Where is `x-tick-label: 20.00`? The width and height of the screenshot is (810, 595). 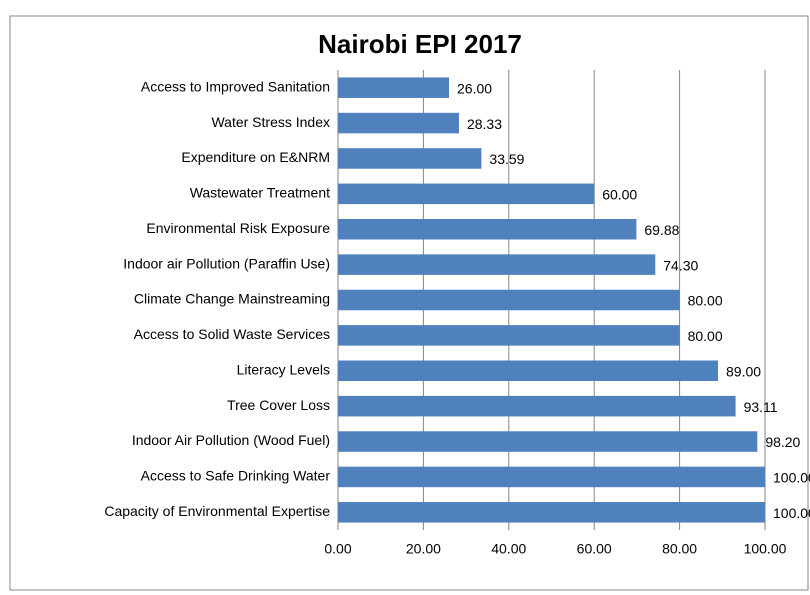 x-tick-label: 20.00 is located at coordinates (423, 549).